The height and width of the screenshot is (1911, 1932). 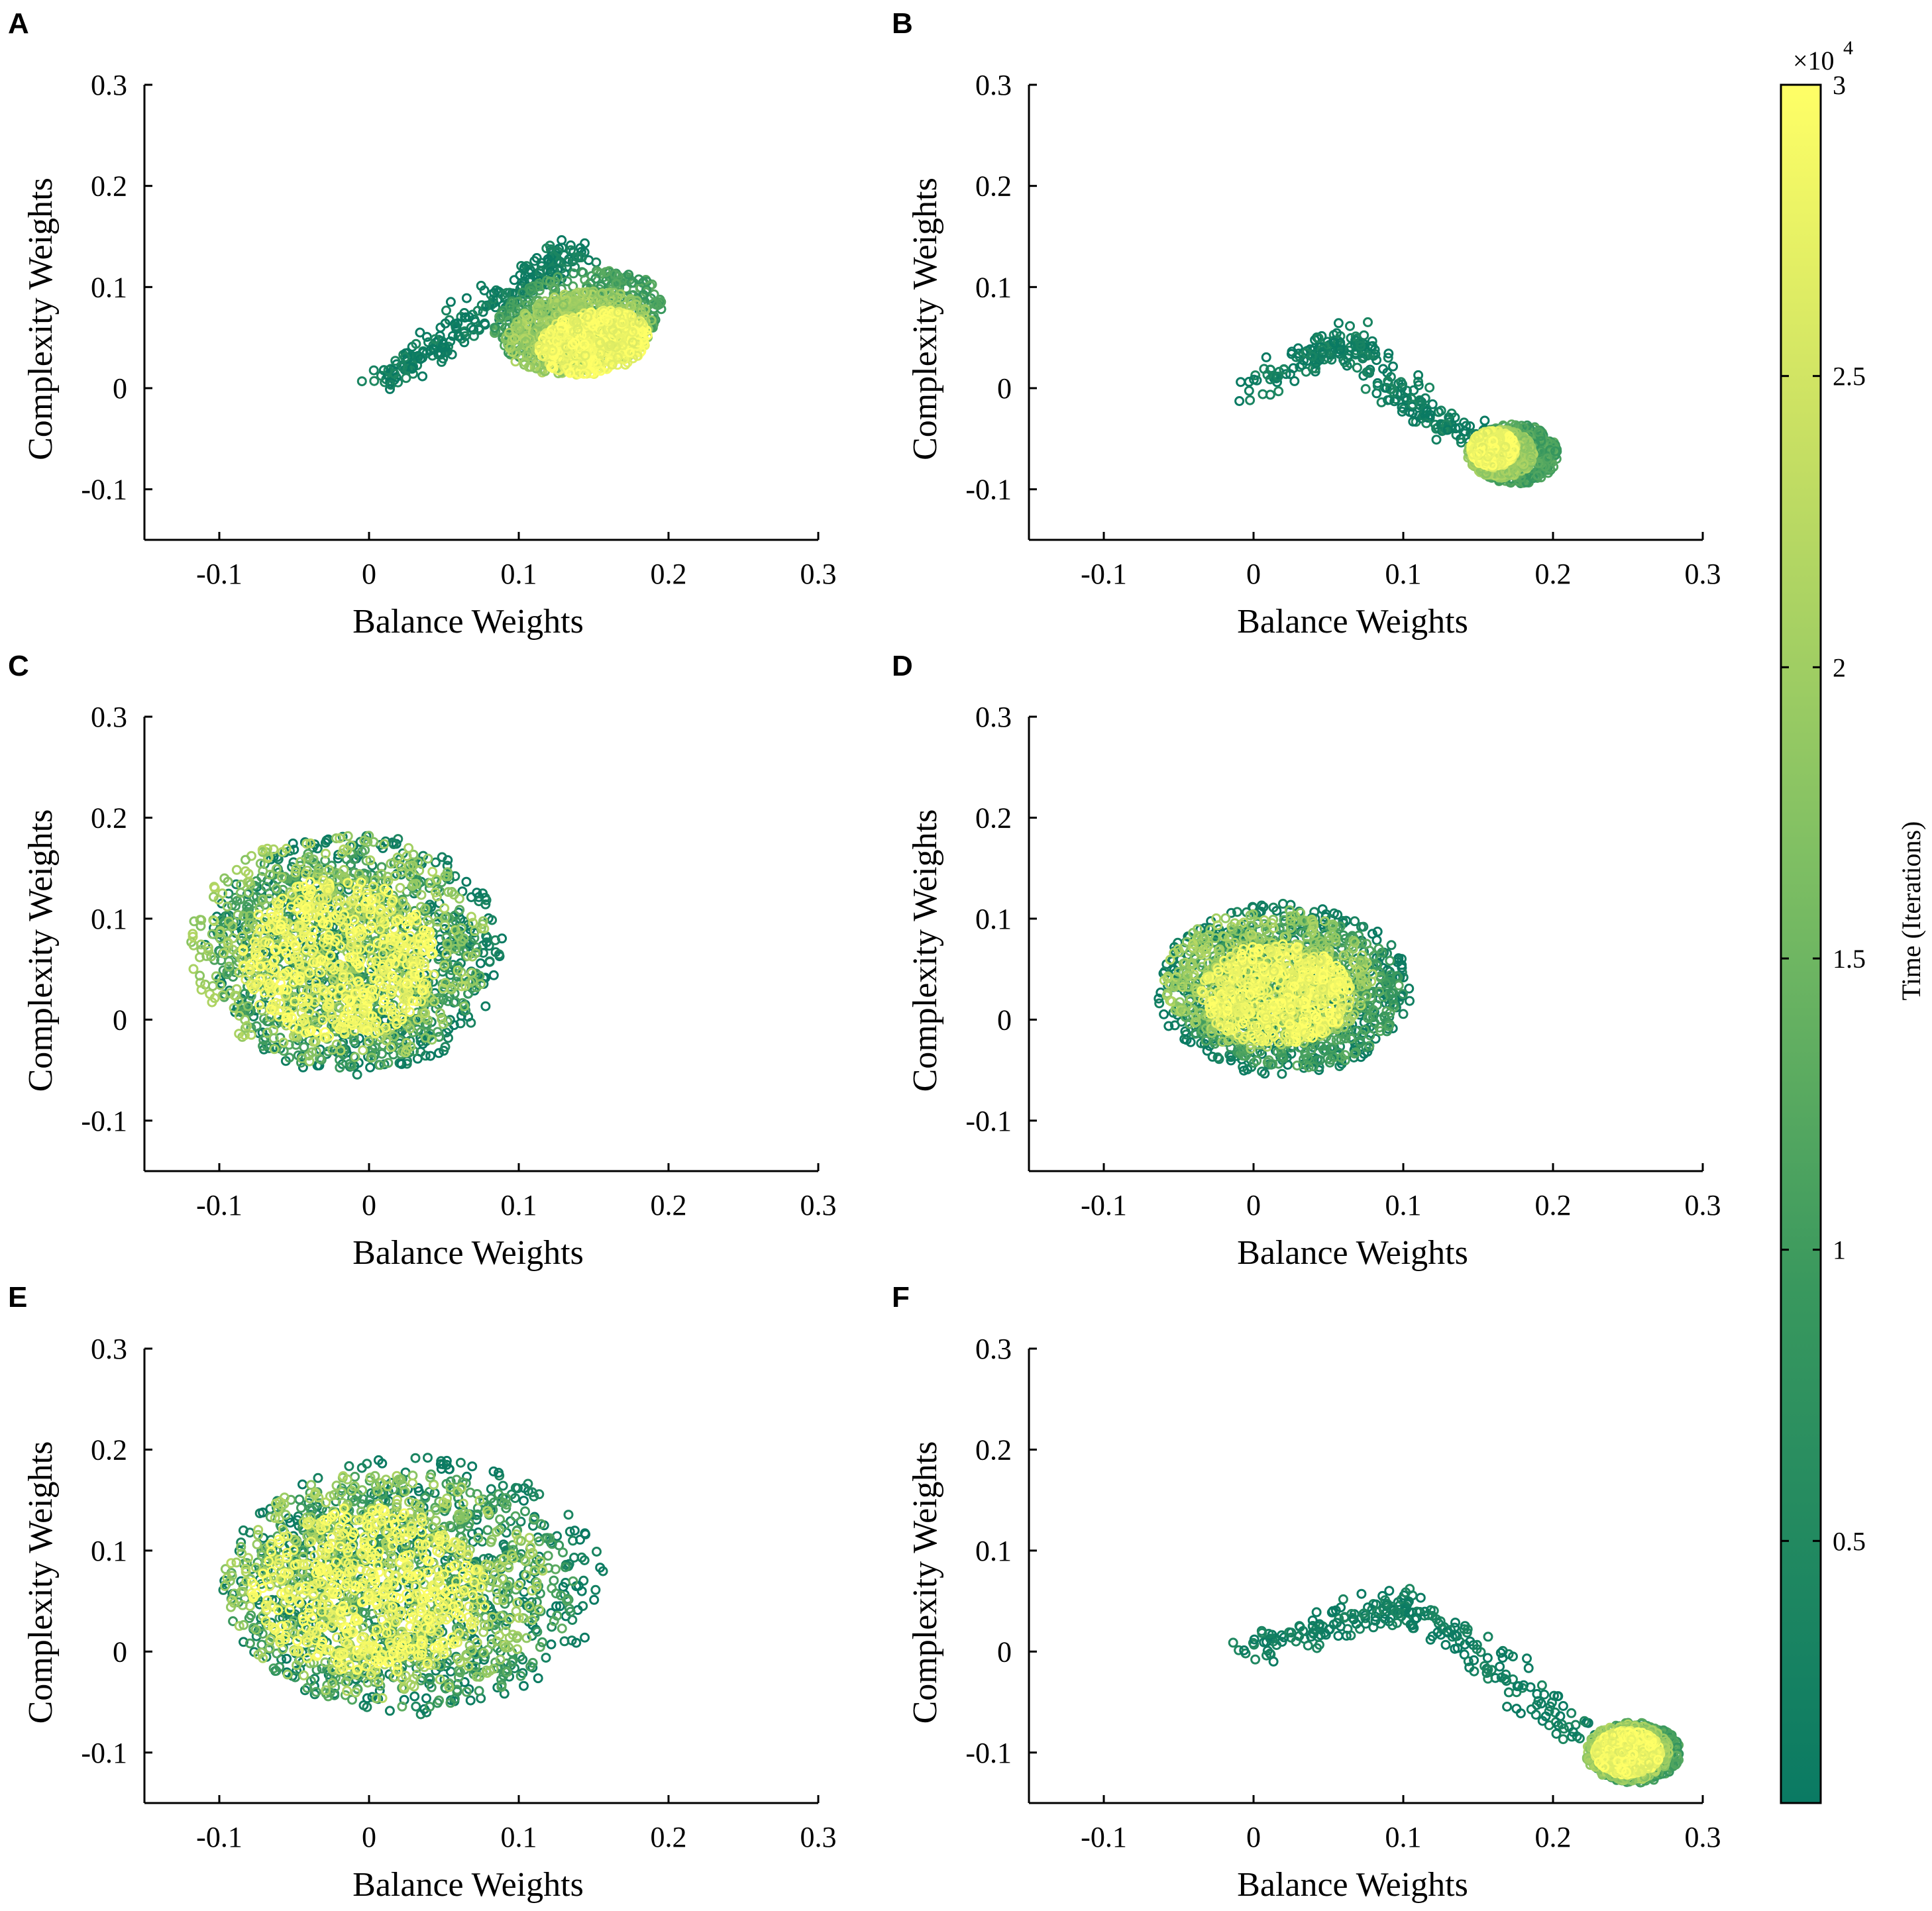 I want to click on panel-letter: C, so click(x=18, y=666).